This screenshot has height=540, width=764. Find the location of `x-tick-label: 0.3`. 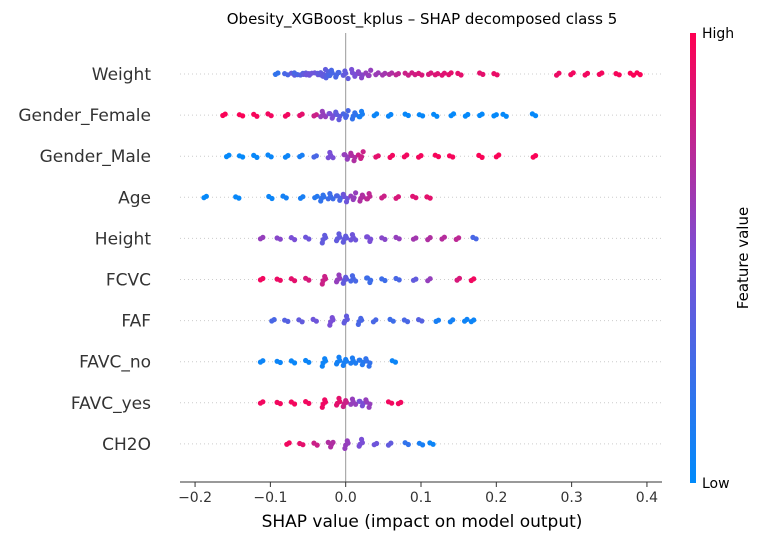

x-tick-label: 0.3 is located at coordinates (571, 498).